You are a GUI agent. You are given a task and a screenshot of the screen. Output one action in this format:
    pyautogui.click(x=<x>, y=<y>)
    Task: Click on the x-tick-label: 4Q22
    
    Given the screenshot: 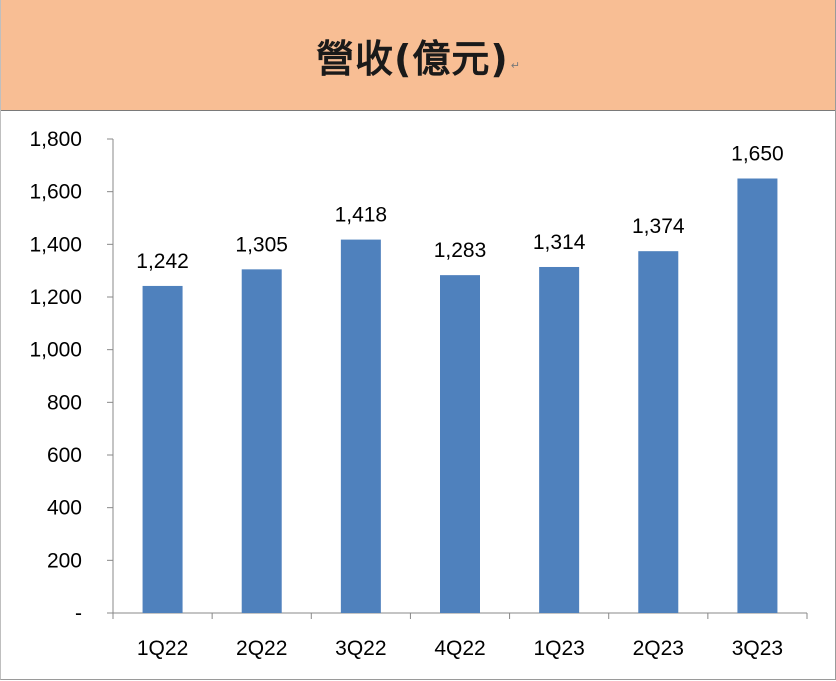 What is the action you would take?
    pyautogui.click(x=459, y=648)
    